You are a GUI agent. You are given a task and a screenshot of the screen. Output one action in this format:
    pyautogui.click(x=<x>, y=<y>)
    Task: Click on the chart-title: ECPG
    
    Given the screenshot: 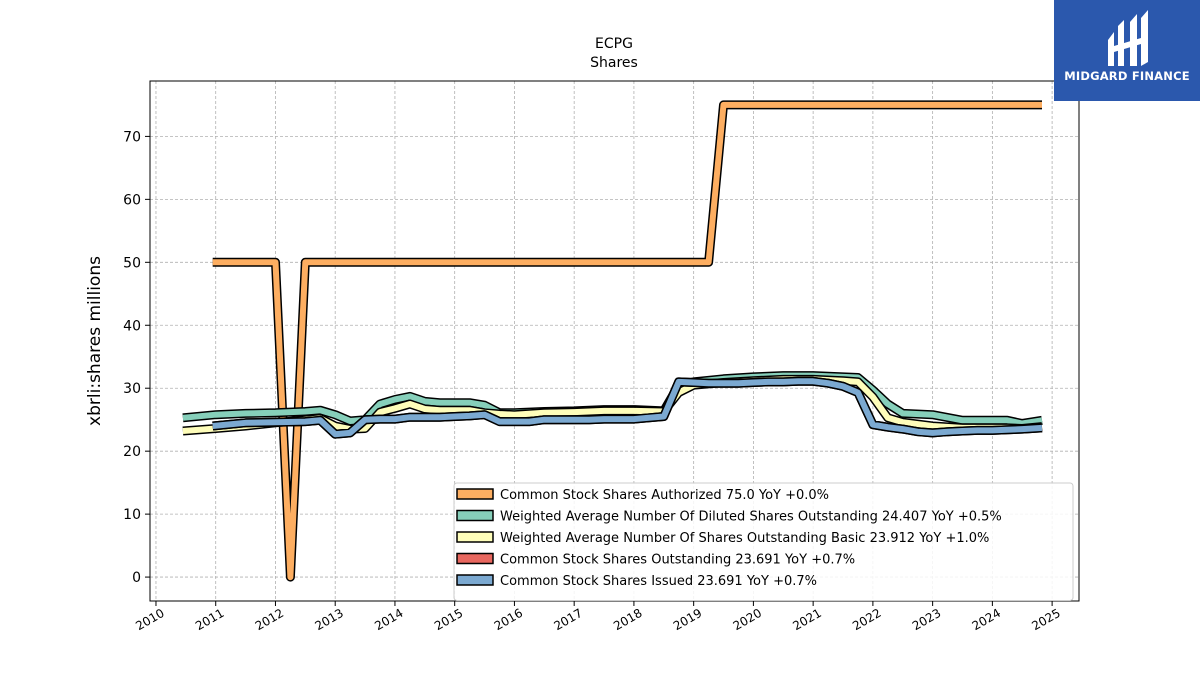 What is the action you would take?
    pyautogui.click(x=614, y=44)
    